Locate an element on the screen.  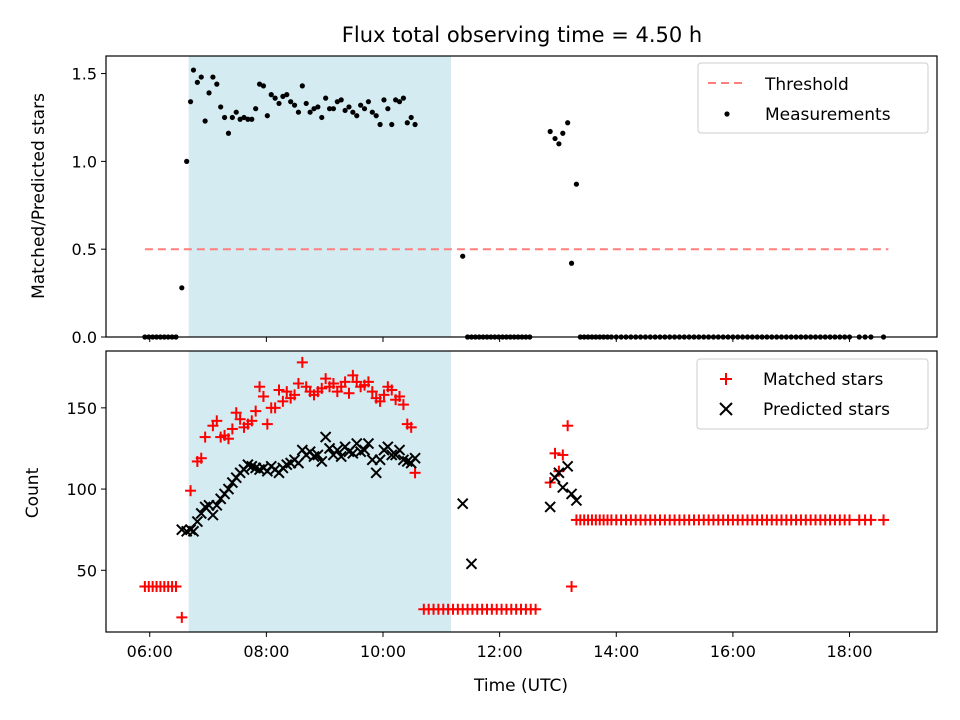
x-tick-label: 16:00 is located at coordinates (733, 651).